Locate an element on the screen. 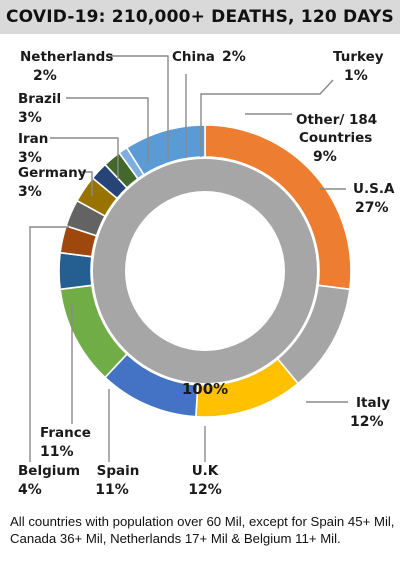  value-germany: 3% is located at coordinates (30, 192).